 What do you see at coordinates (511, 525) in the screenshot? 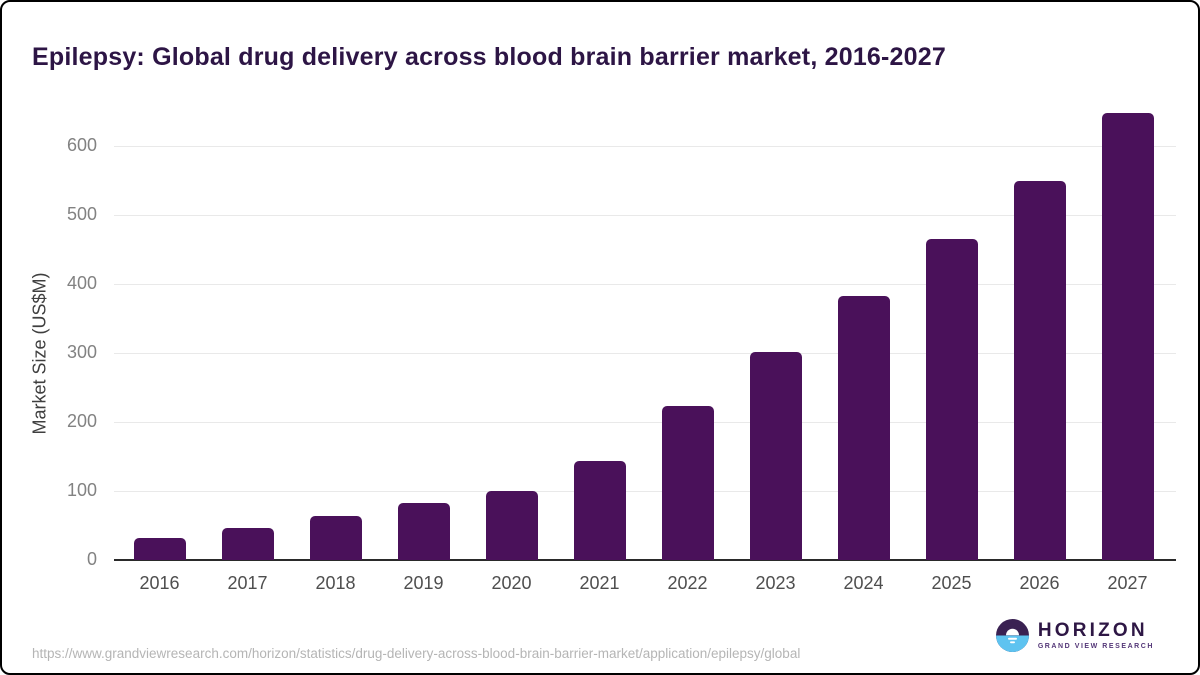
I see `bar-2020` at bounding box center [511, 525].